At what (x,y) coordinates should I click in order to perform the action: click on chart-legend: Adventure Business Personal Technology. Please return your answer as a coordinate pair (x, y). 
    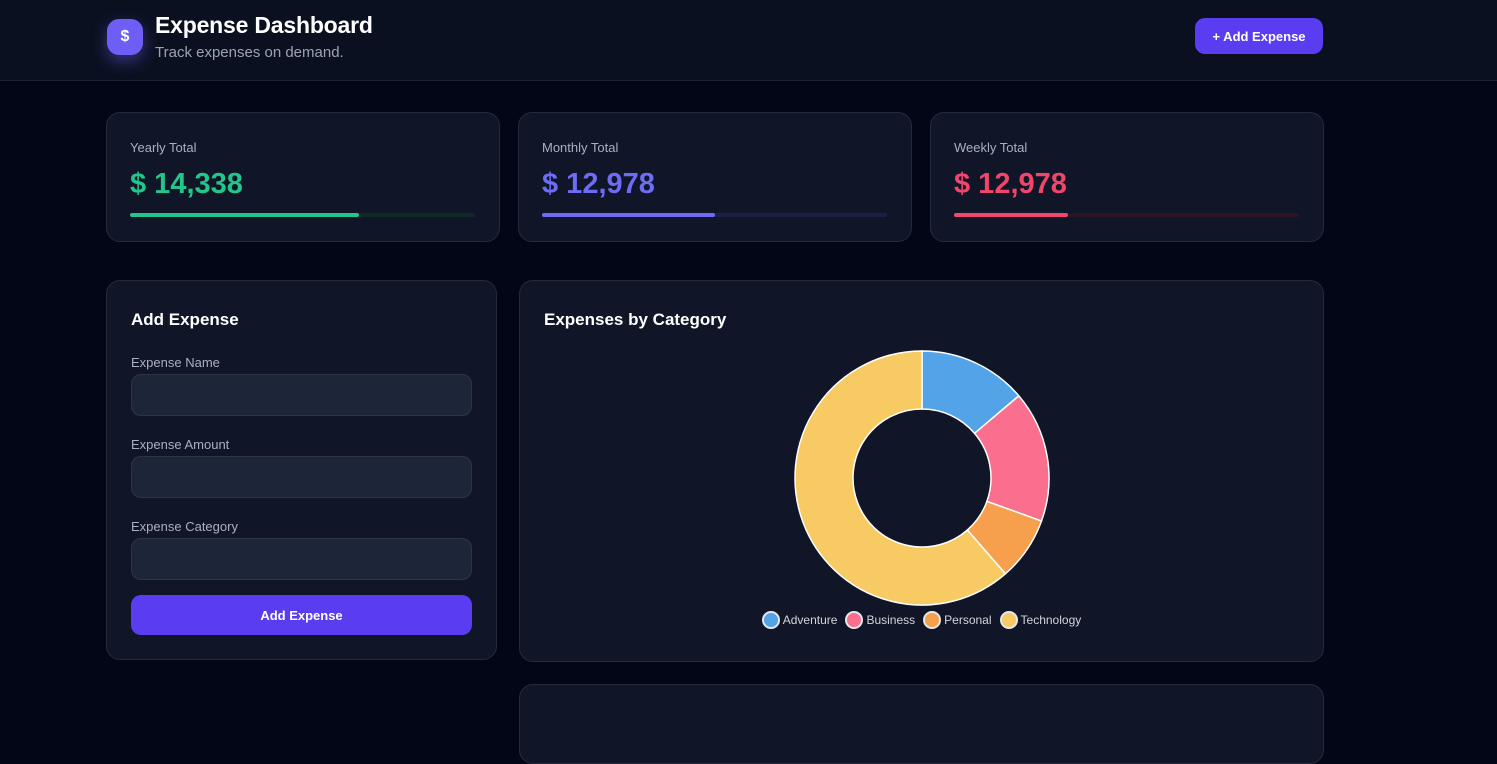
    Looking at the image, I should click on (921, 620).